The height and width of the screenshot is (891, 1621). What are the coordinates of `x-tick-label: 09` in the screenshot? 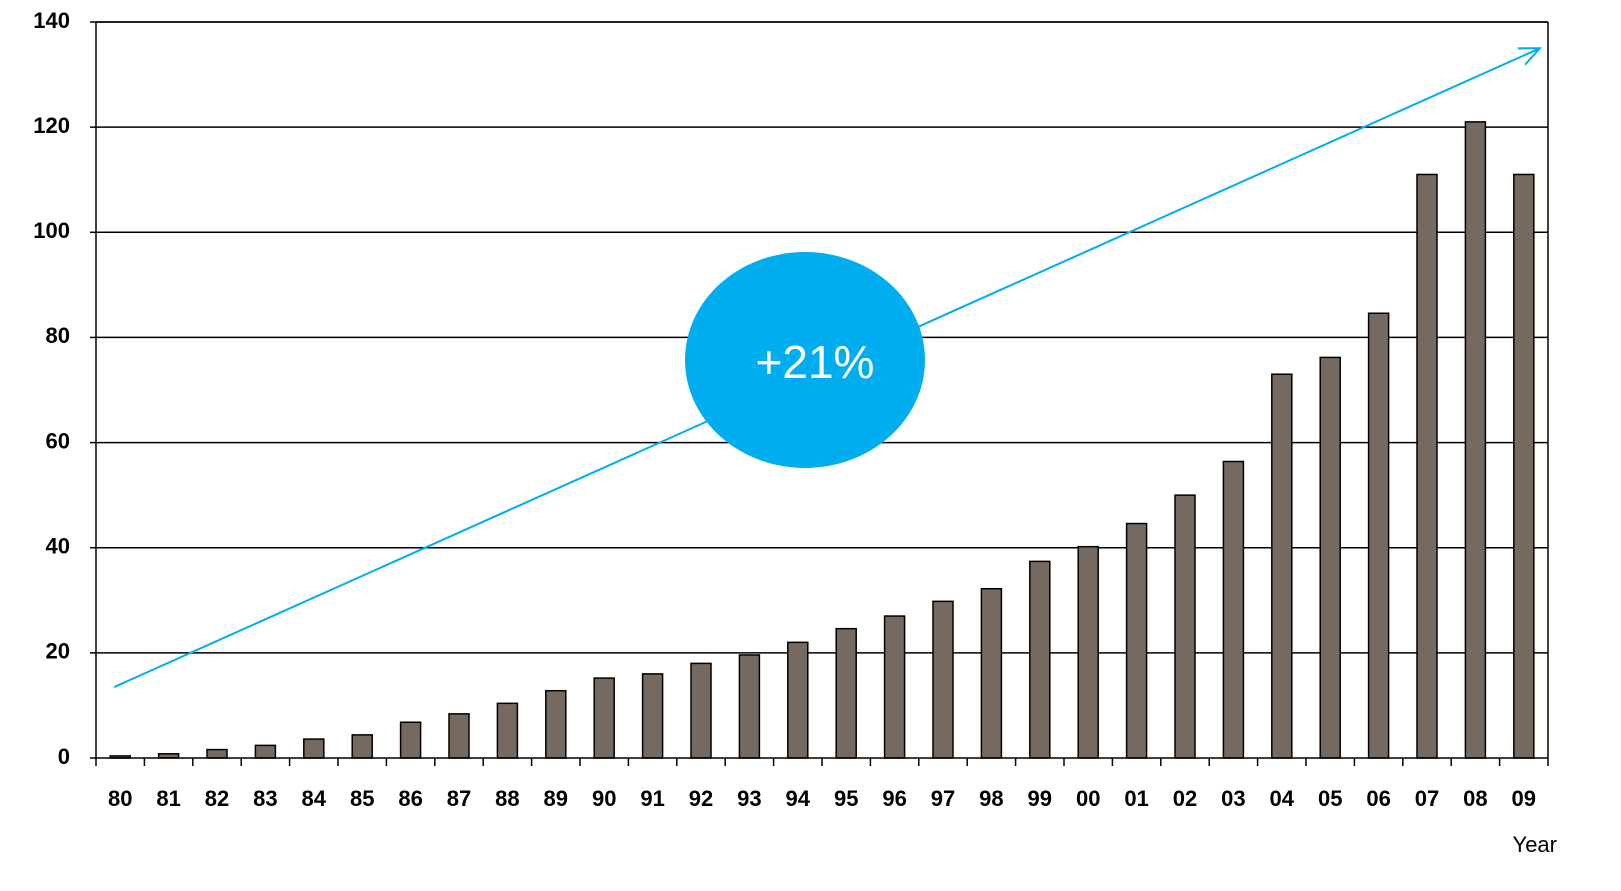 It's located at (1524, 798).